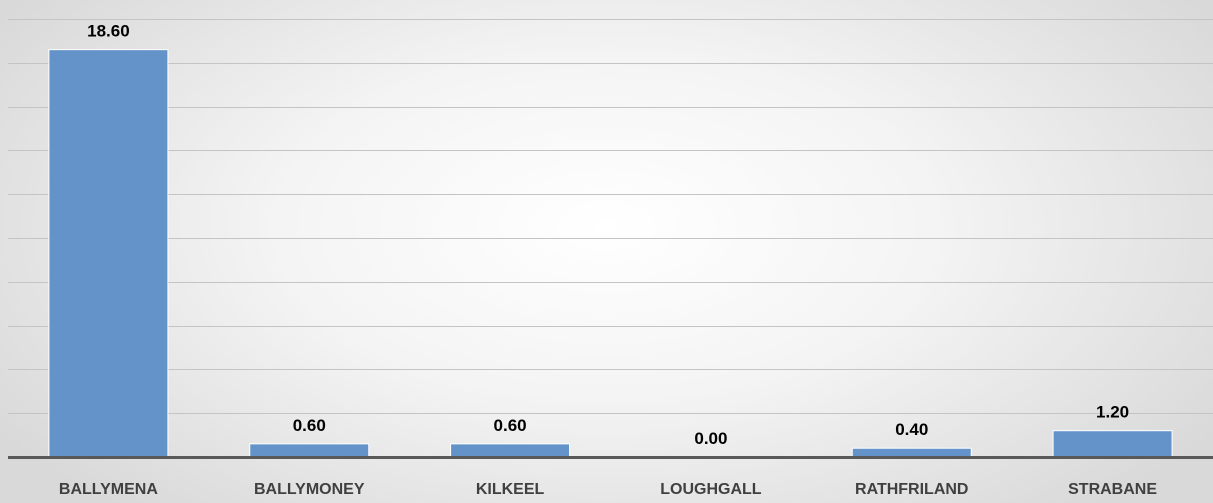 The image size is (1213, 503). Describe the element at coordinates (510, 489) in the screenshot. I see `category-tick-label: KILKEEL` at that location.